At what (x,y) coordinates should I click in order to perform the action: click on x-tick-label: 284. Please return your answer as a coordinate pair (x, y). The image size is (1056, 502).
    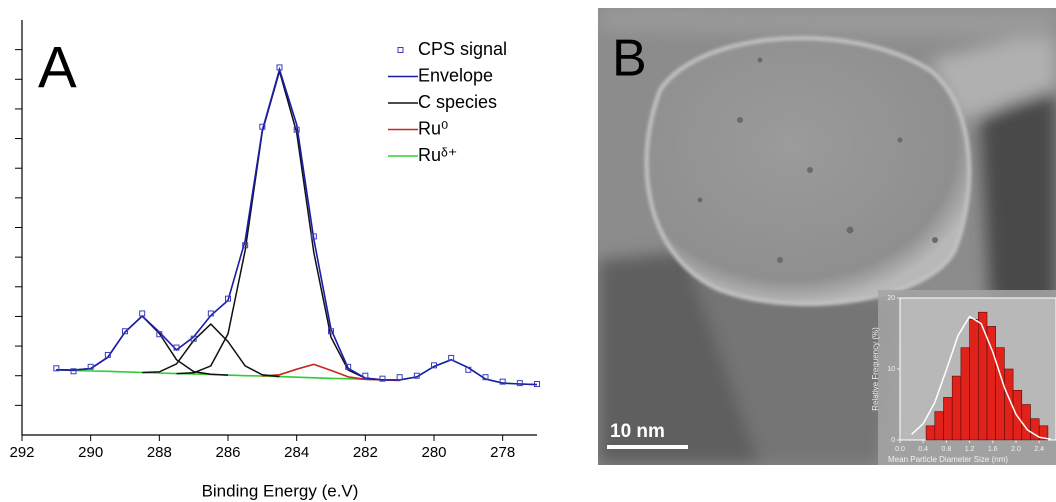
    Looking at the image, I should click on (296, 452).